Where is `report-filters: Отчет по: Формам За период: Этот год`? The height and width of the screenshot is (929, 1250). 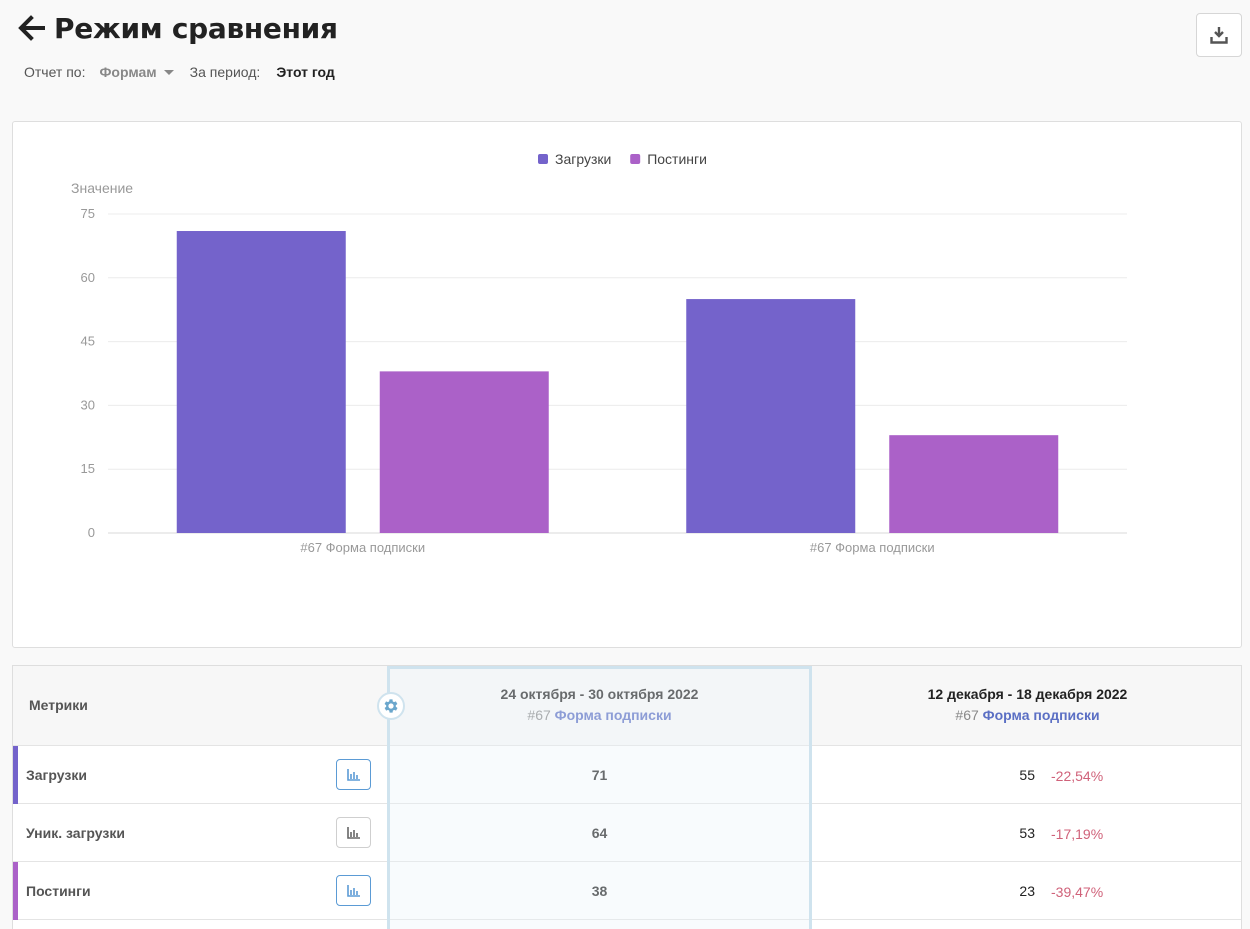
report-filters: Отчет по: Формам За период: Этот год is located at coordinates (179, 72).